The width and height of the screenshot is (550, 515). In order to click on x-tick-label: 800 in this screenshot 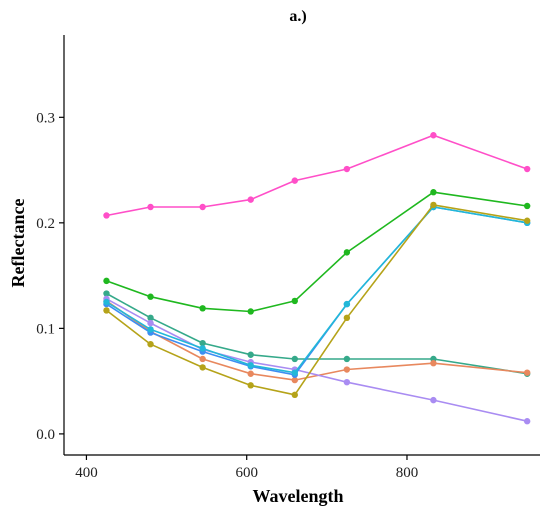, I will do `click(407, 473)`.